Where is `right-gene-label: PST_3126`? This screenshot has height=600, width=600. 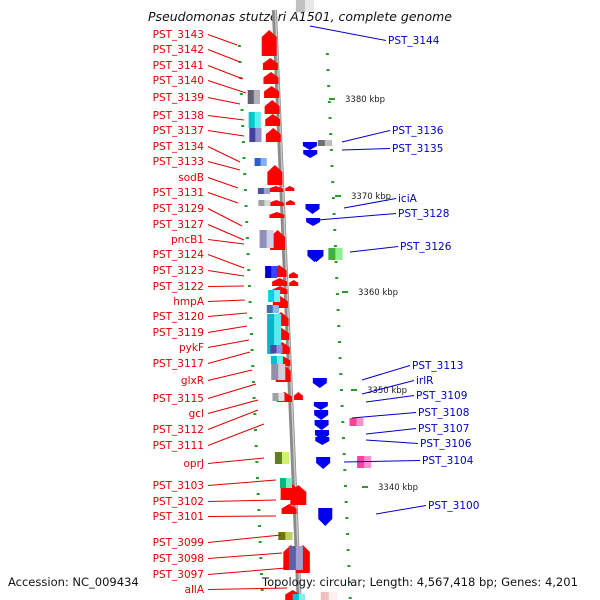 right-gene-label: PST_3126 is located at coordinates (426, 247).